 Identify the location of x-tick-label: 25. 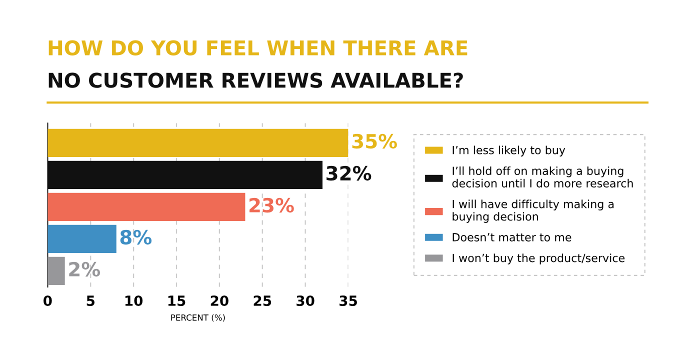
(263, 301).